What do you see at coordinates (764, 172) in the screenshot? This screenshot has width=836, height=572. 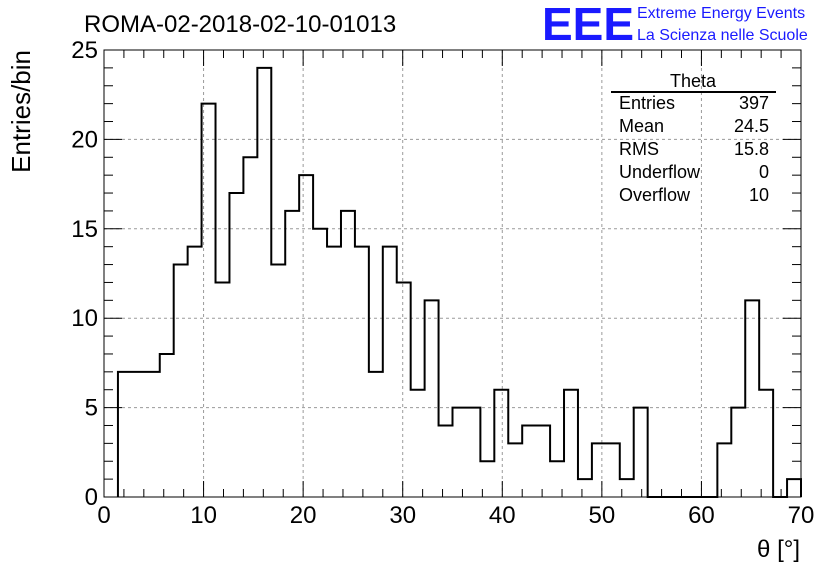 I see `stats-value: 0` at bounding box center [764, 172].